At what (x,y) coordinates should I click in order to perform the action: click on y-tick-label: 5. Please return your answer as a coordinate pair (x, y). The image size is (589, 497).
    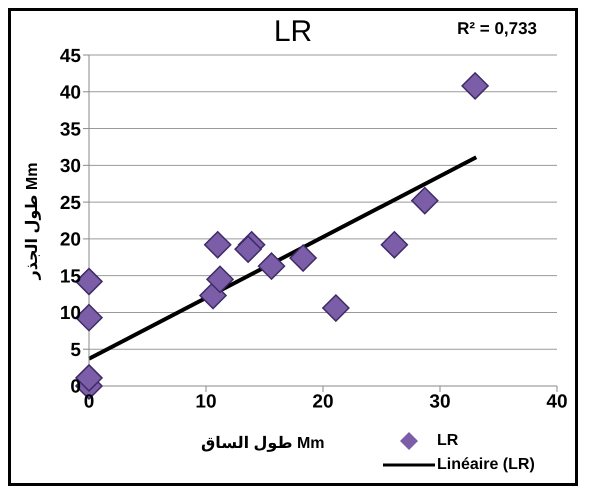
    Looking at the image, I should click on (76, 350).